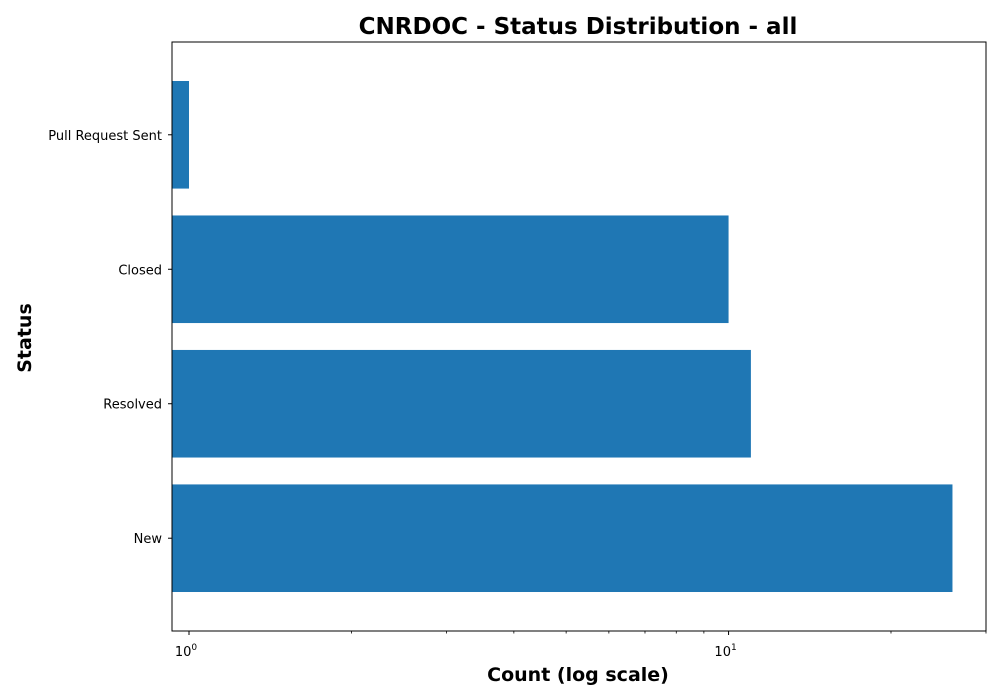  What do you see at coordinates (450, 269) in the screenshot?
I see `bar-closed` at bounding box center [450, 269].